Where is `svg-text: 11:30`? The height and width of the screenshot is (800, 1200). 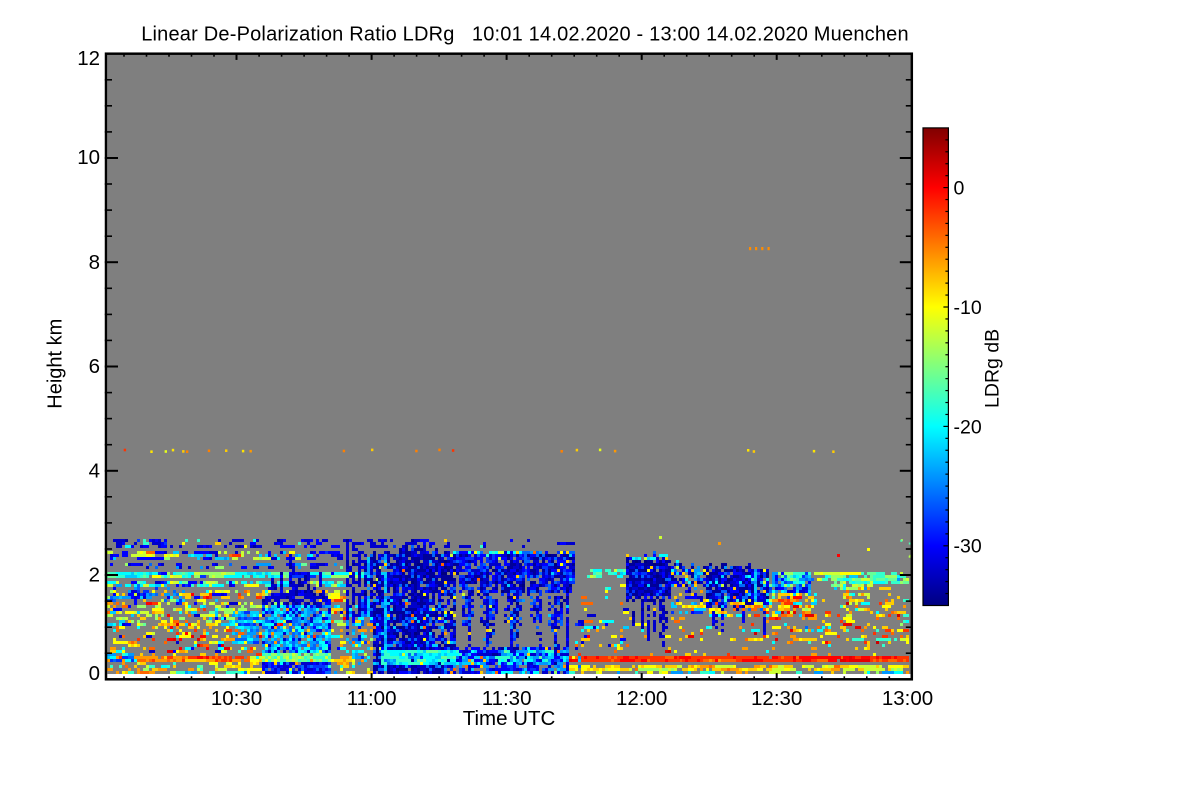
svg-text: 11:30 is located at coordinates (507, 698).